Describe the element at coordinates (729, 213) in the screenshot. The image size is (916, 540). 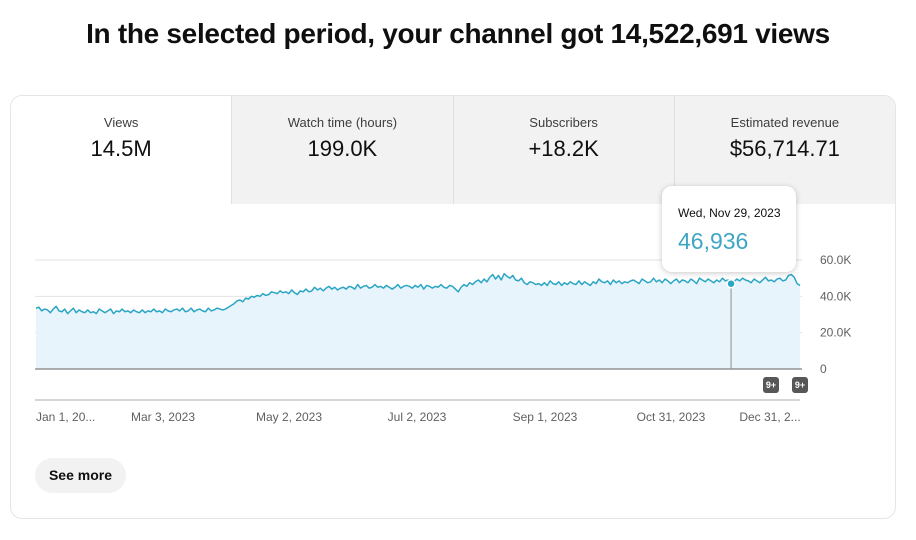
I see `tooltip-date: Wed, Nov 29, 2023` at that location.